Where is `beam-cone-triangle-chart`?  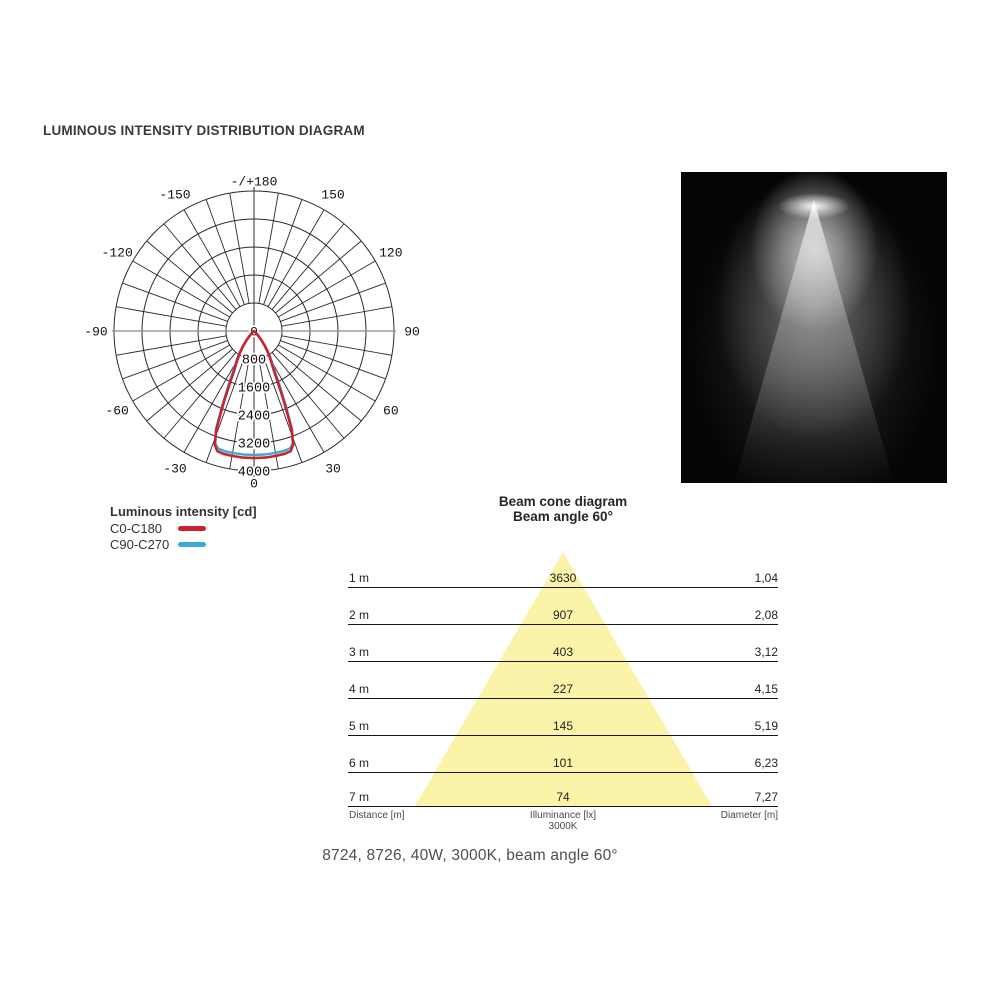
beam-cone-triangle-chart is located at coordinates (563, 679).